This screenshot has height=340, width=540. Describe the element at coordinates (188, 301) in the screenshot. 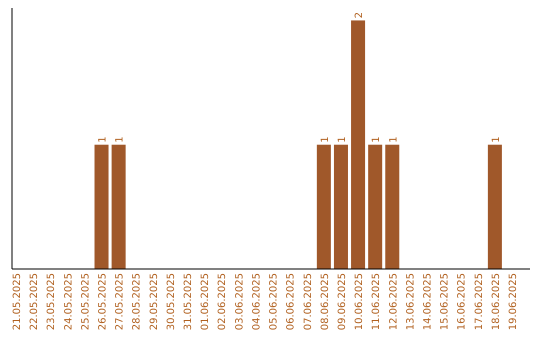

I see `x-tick-label: 31.05.2025` at that location.